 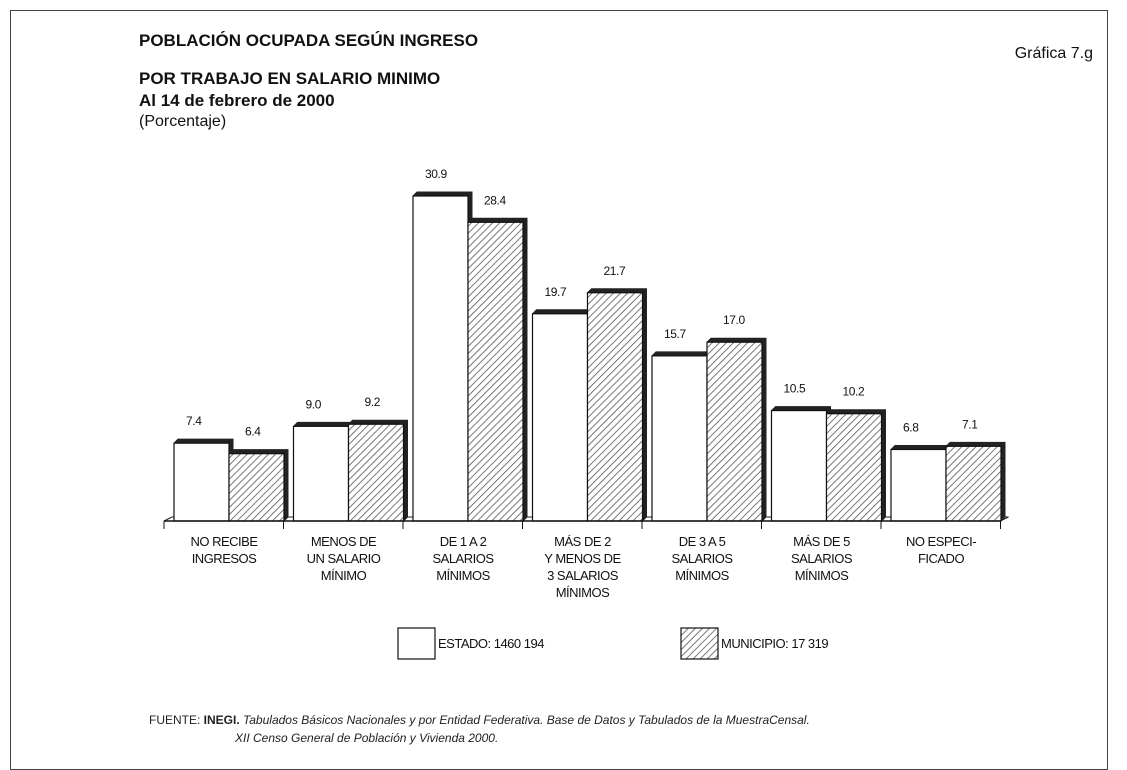 What do you see at coordinates (491, 643) in the screenshot?
I see `legend-label: ESTADO: 1460 194` at bounding box center [491, 643].